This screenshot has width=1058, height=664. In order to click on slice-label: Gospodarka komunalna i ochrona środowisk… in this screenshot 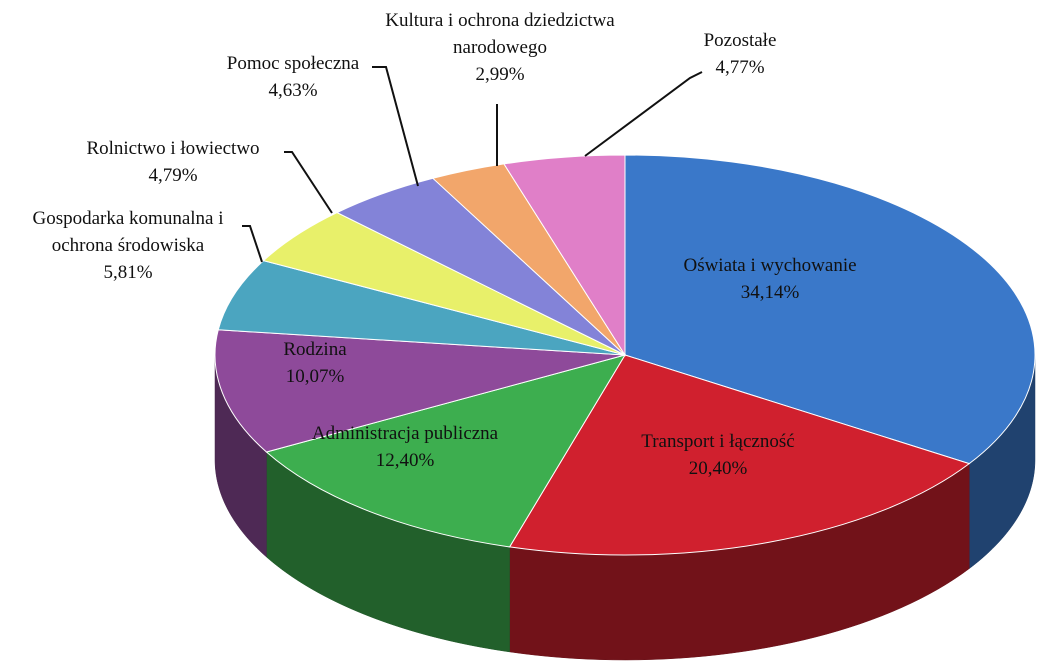, I will do `click(128, 245)`.